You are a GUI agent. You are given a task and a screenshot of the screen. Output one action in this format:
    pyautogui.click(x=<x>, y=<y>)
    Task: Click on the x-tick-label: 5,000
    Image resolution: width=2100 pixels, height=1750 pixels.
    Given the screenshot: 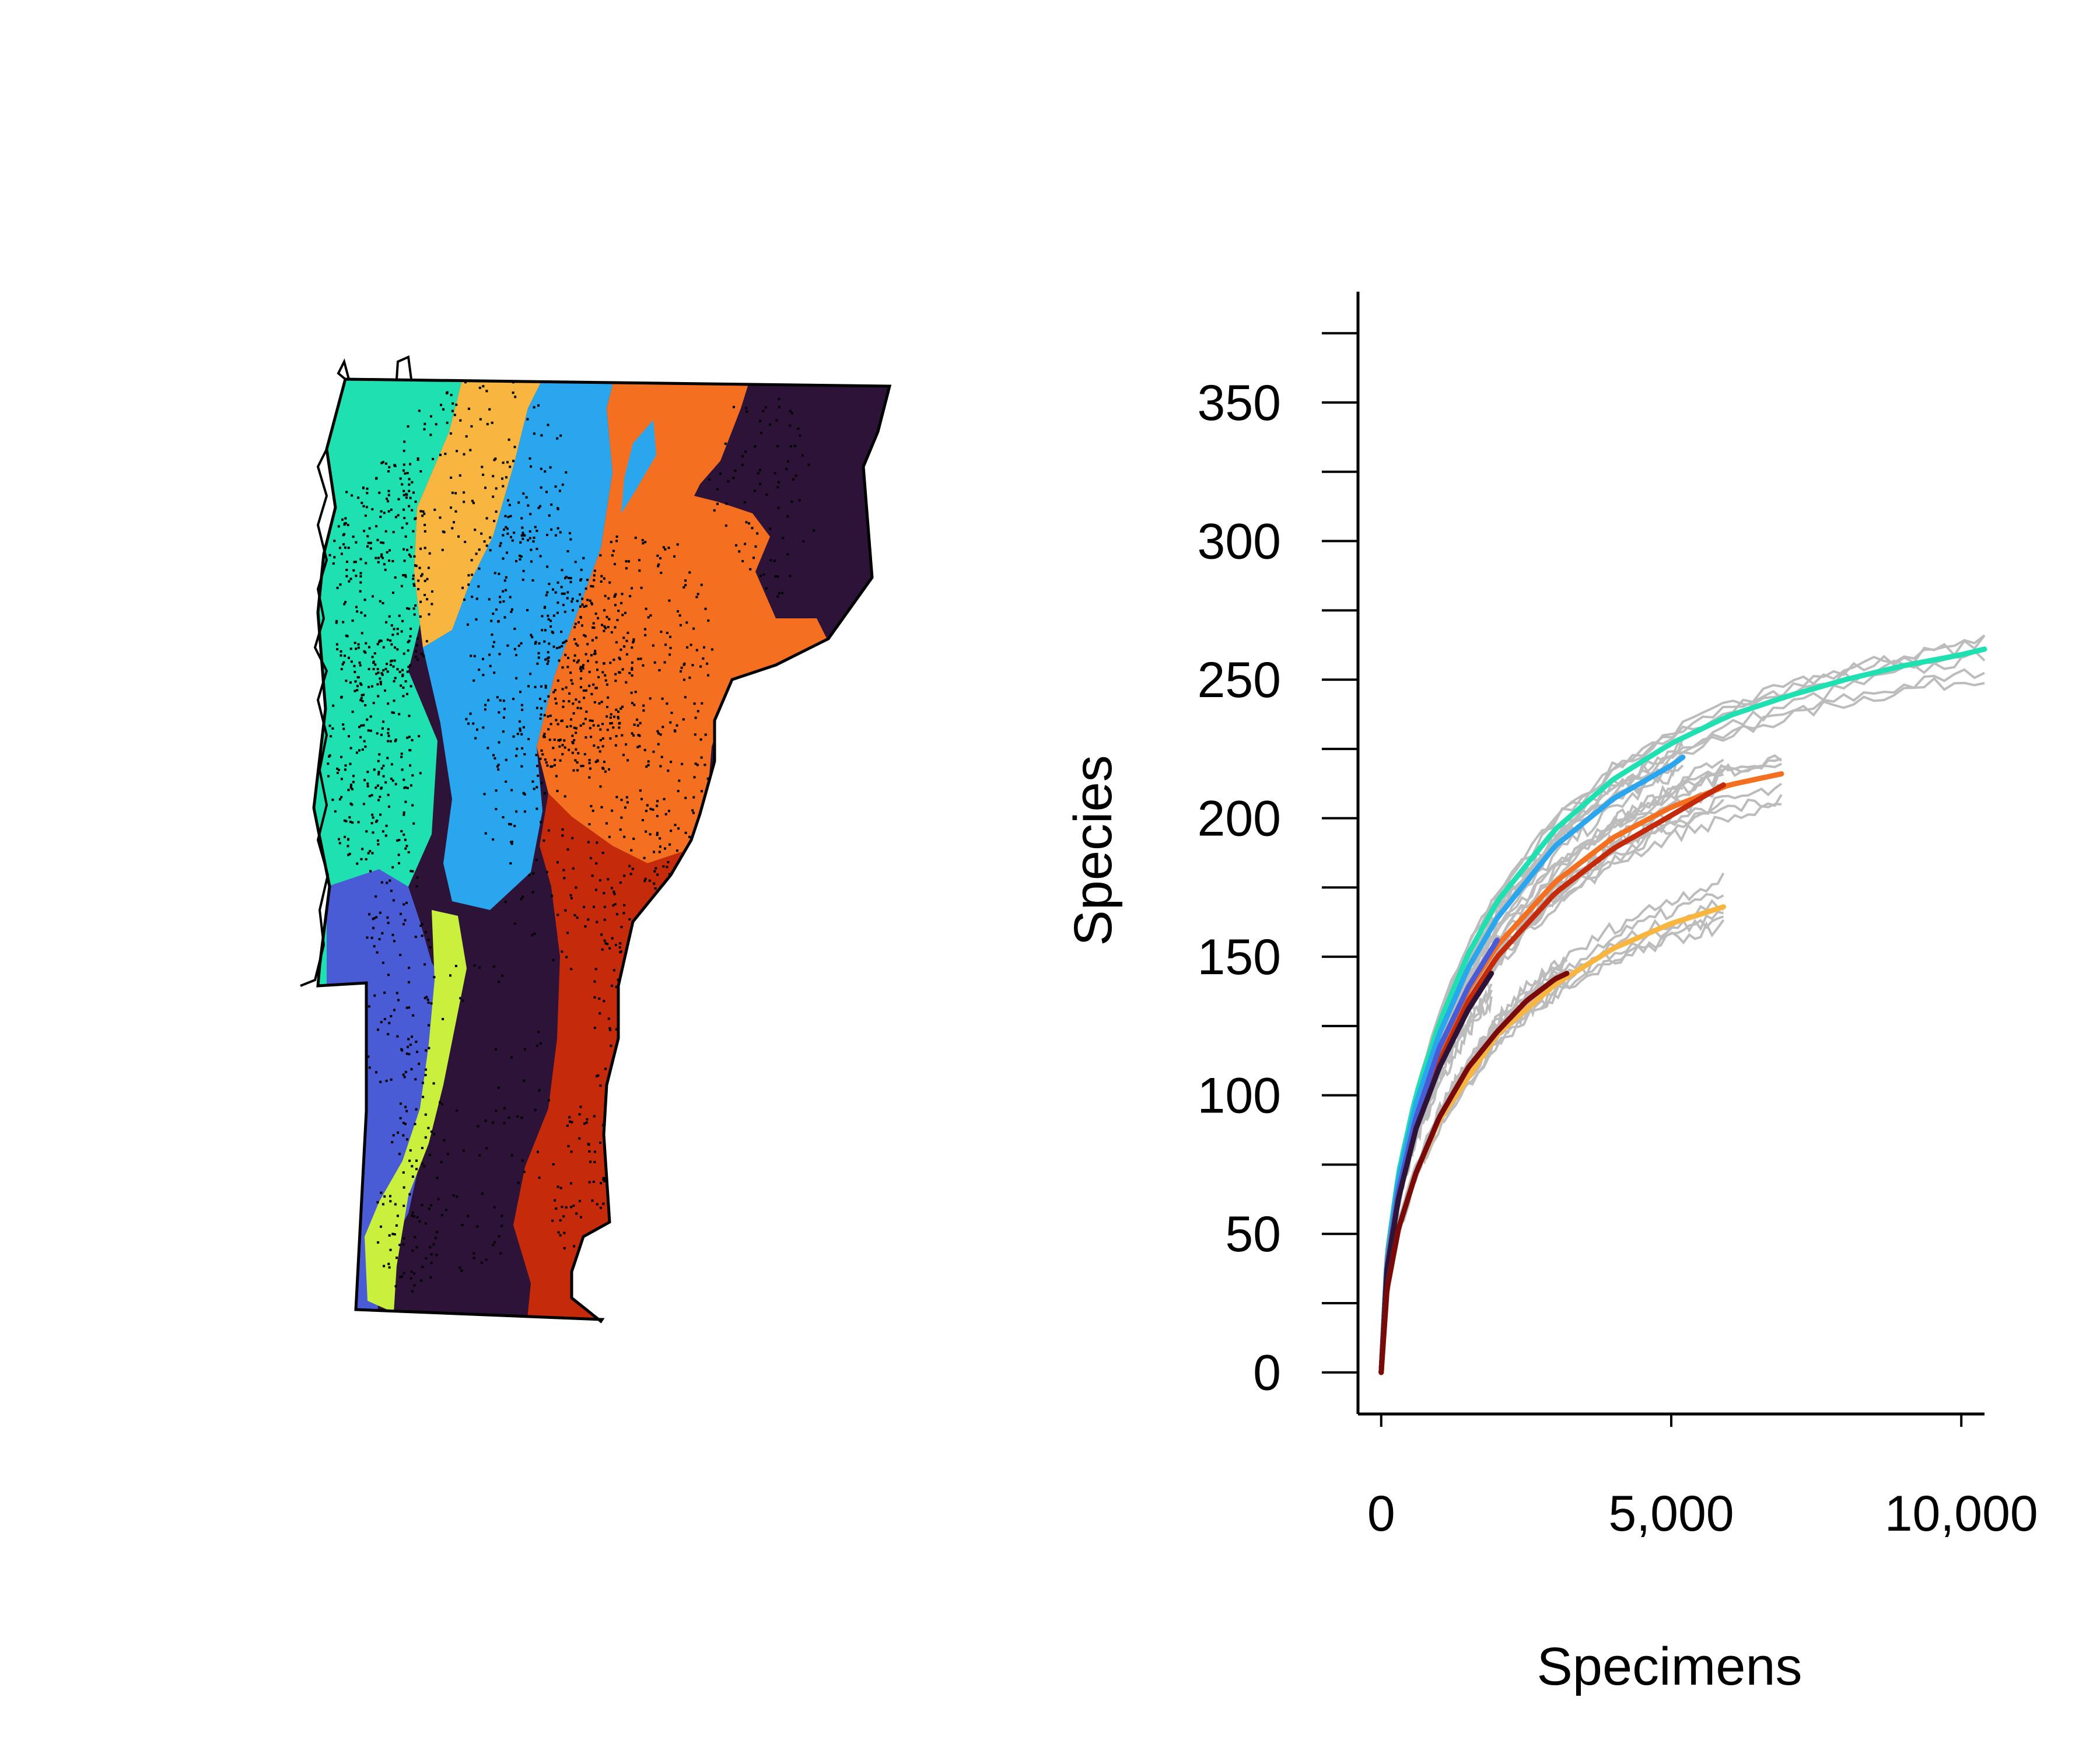 What is the action you would take?
    pyautogui.click(x=1671, y=1514)
    